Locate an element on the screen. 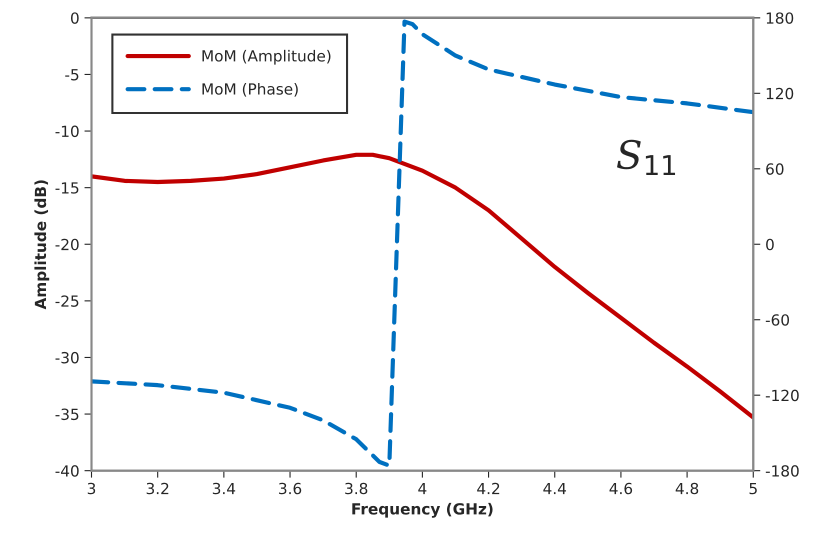 This screenshot has width=817, height=541. y-axis-title: Amplitude (dB) is located at coordinates (42, 245).